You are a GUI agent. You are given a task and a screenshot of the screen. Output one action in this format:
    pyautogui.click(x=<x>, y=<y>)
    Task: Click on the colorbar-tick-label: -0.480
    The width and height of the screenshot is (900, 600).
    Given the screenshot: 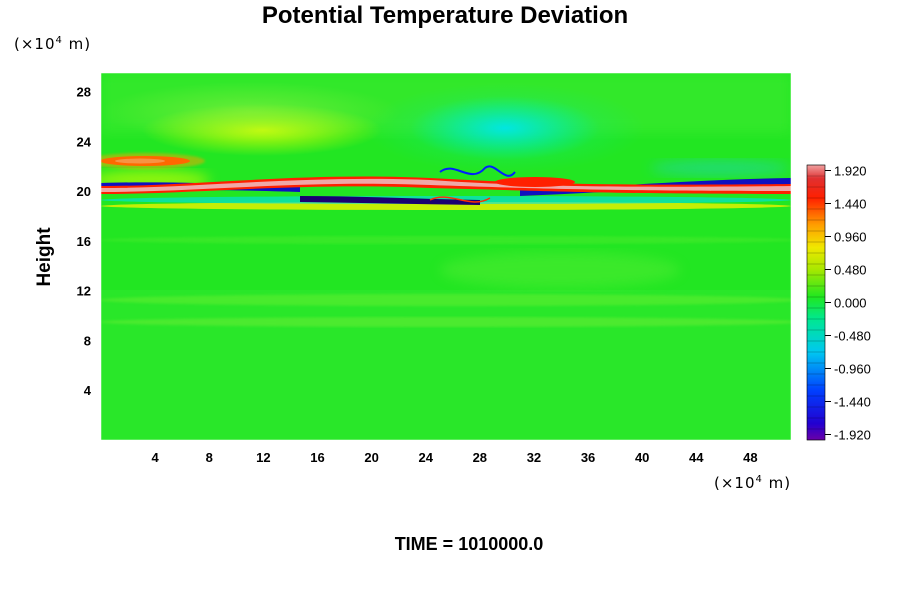 What is the action you would take?
    pyautogui.click(x=852, y=336)
    